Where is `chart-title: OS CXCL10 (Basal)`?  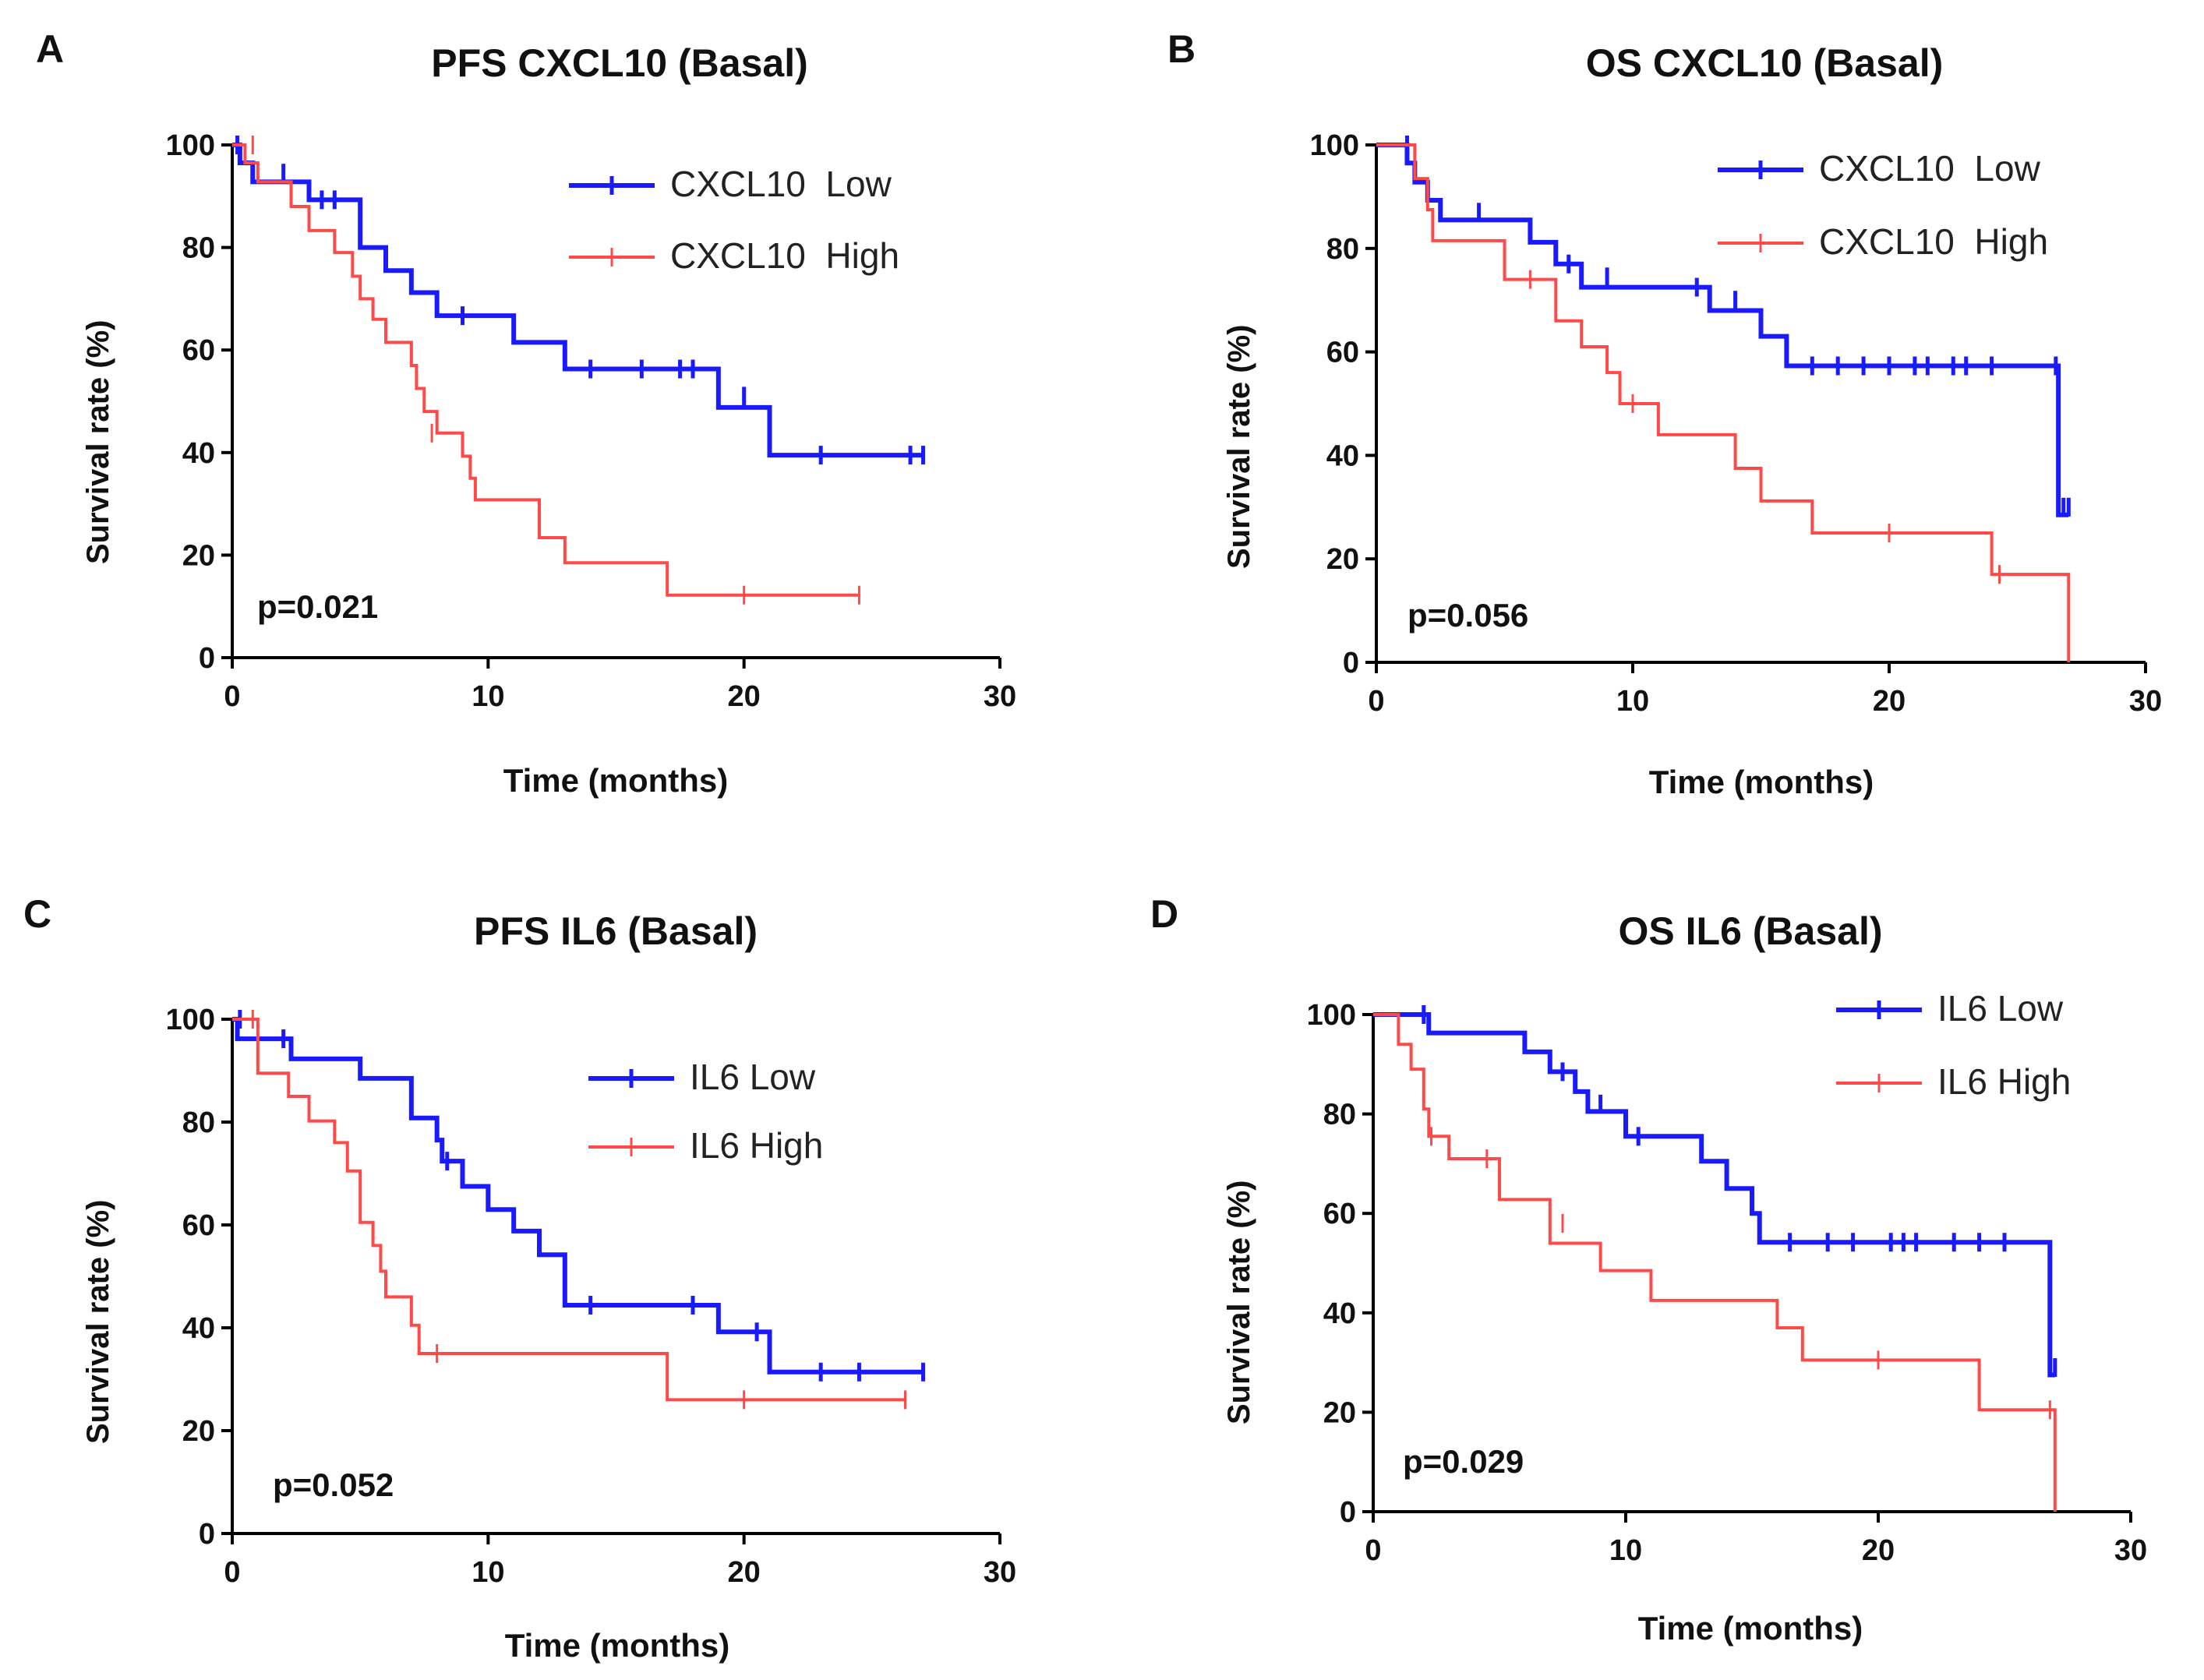
chart-title: OS CXCL10 (Basal) is located at coordinates (1764, 63).